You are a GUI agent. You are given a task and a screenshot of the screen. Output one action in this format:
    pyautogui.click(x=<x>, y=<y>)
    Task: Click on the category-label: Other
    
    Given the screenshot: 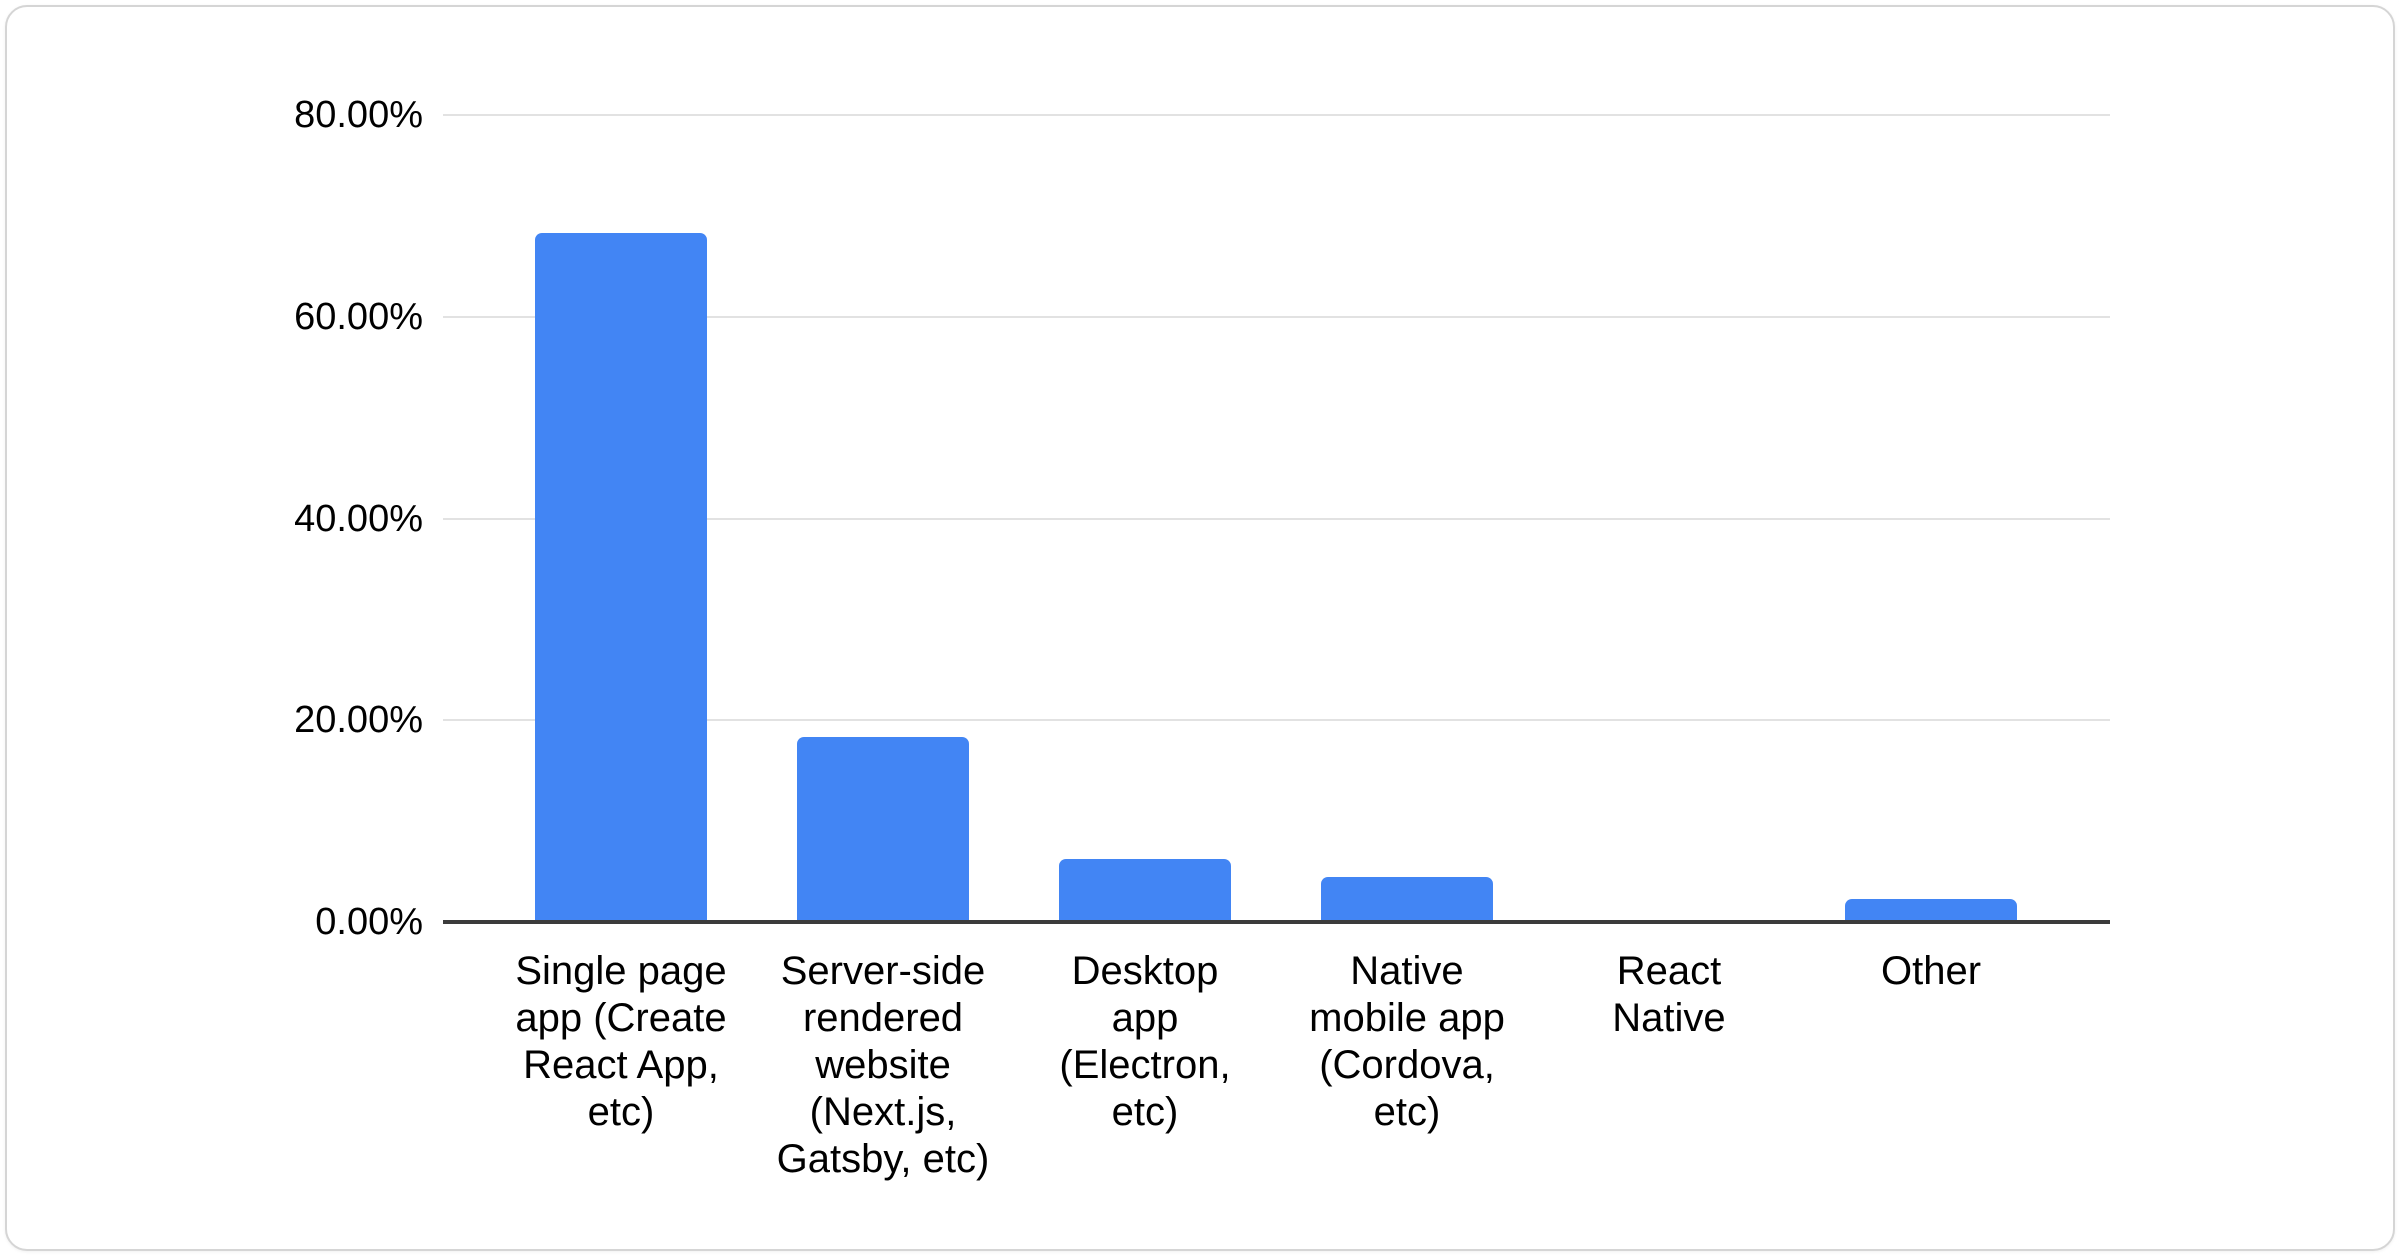 What is the action you would take?
    pyautogui.click(x=1931, y=971)
    